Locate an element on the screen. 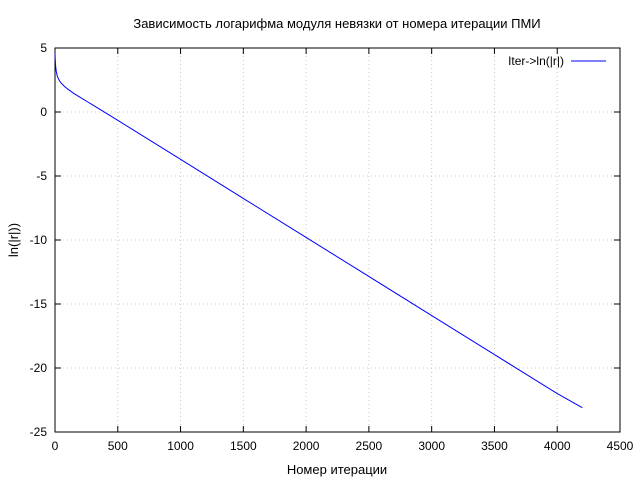 The width and height of the screenshot is (640, 480). y-tick-label: 0 is located at coordinates (43, 112).